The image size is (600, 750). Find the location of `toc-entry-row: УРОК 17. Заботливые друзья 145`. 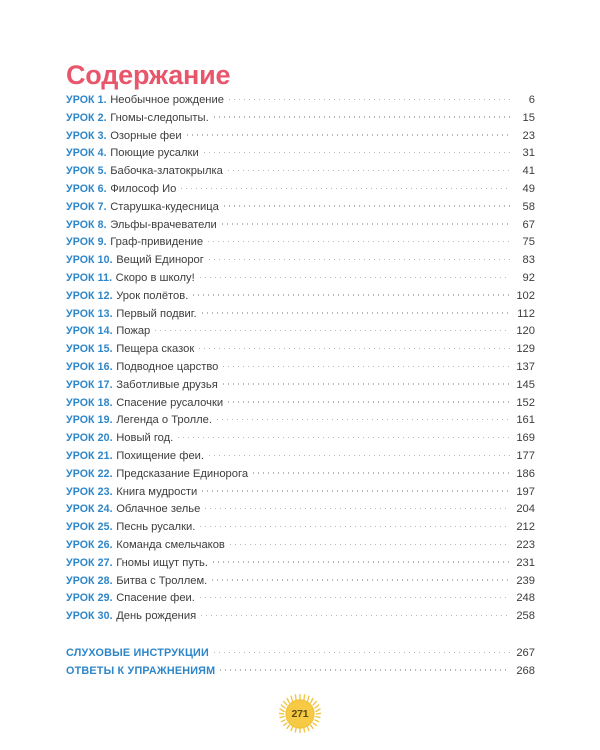

toc-entry-row: УРОК 17. Заботливые друзья 145 is located at coordinates (300, 386).